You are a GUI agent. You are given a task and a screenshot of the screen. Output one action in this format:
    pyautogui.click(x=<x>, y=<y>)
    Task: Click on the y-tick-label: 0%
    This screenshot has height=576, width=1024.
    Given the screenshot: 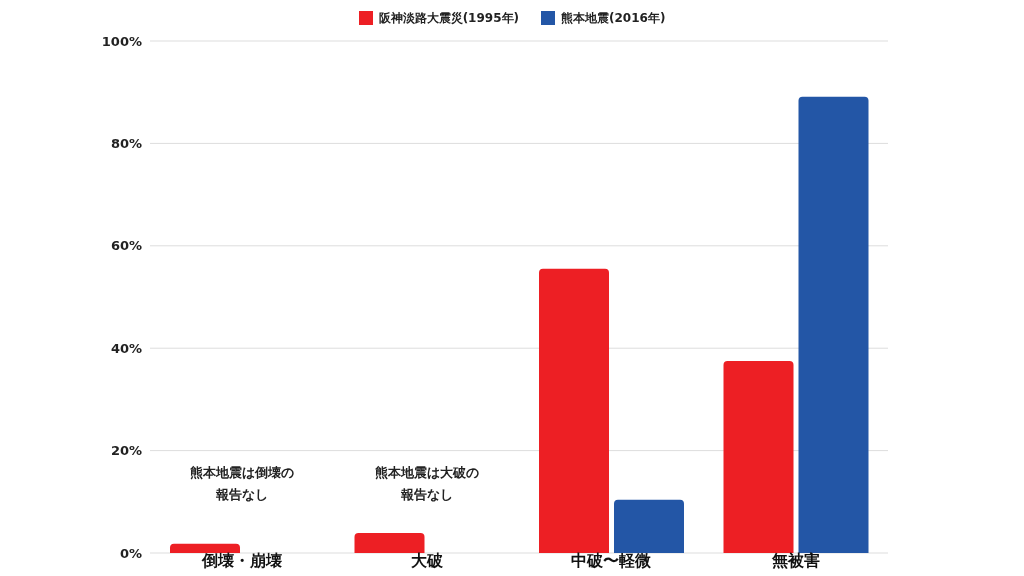 What is the action you would take?
    pyautogui.click(x=130, y=553)
    